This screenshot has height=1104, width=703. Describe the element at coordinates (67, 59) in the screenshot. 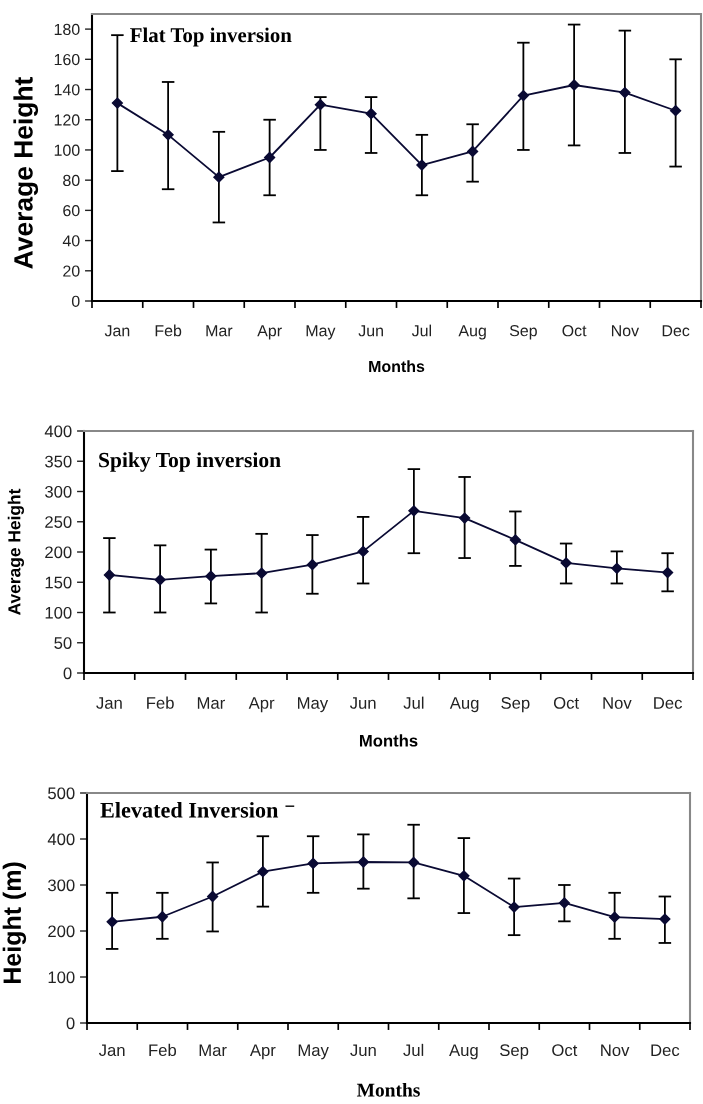

I see `y-tick-label: 160` at that location.